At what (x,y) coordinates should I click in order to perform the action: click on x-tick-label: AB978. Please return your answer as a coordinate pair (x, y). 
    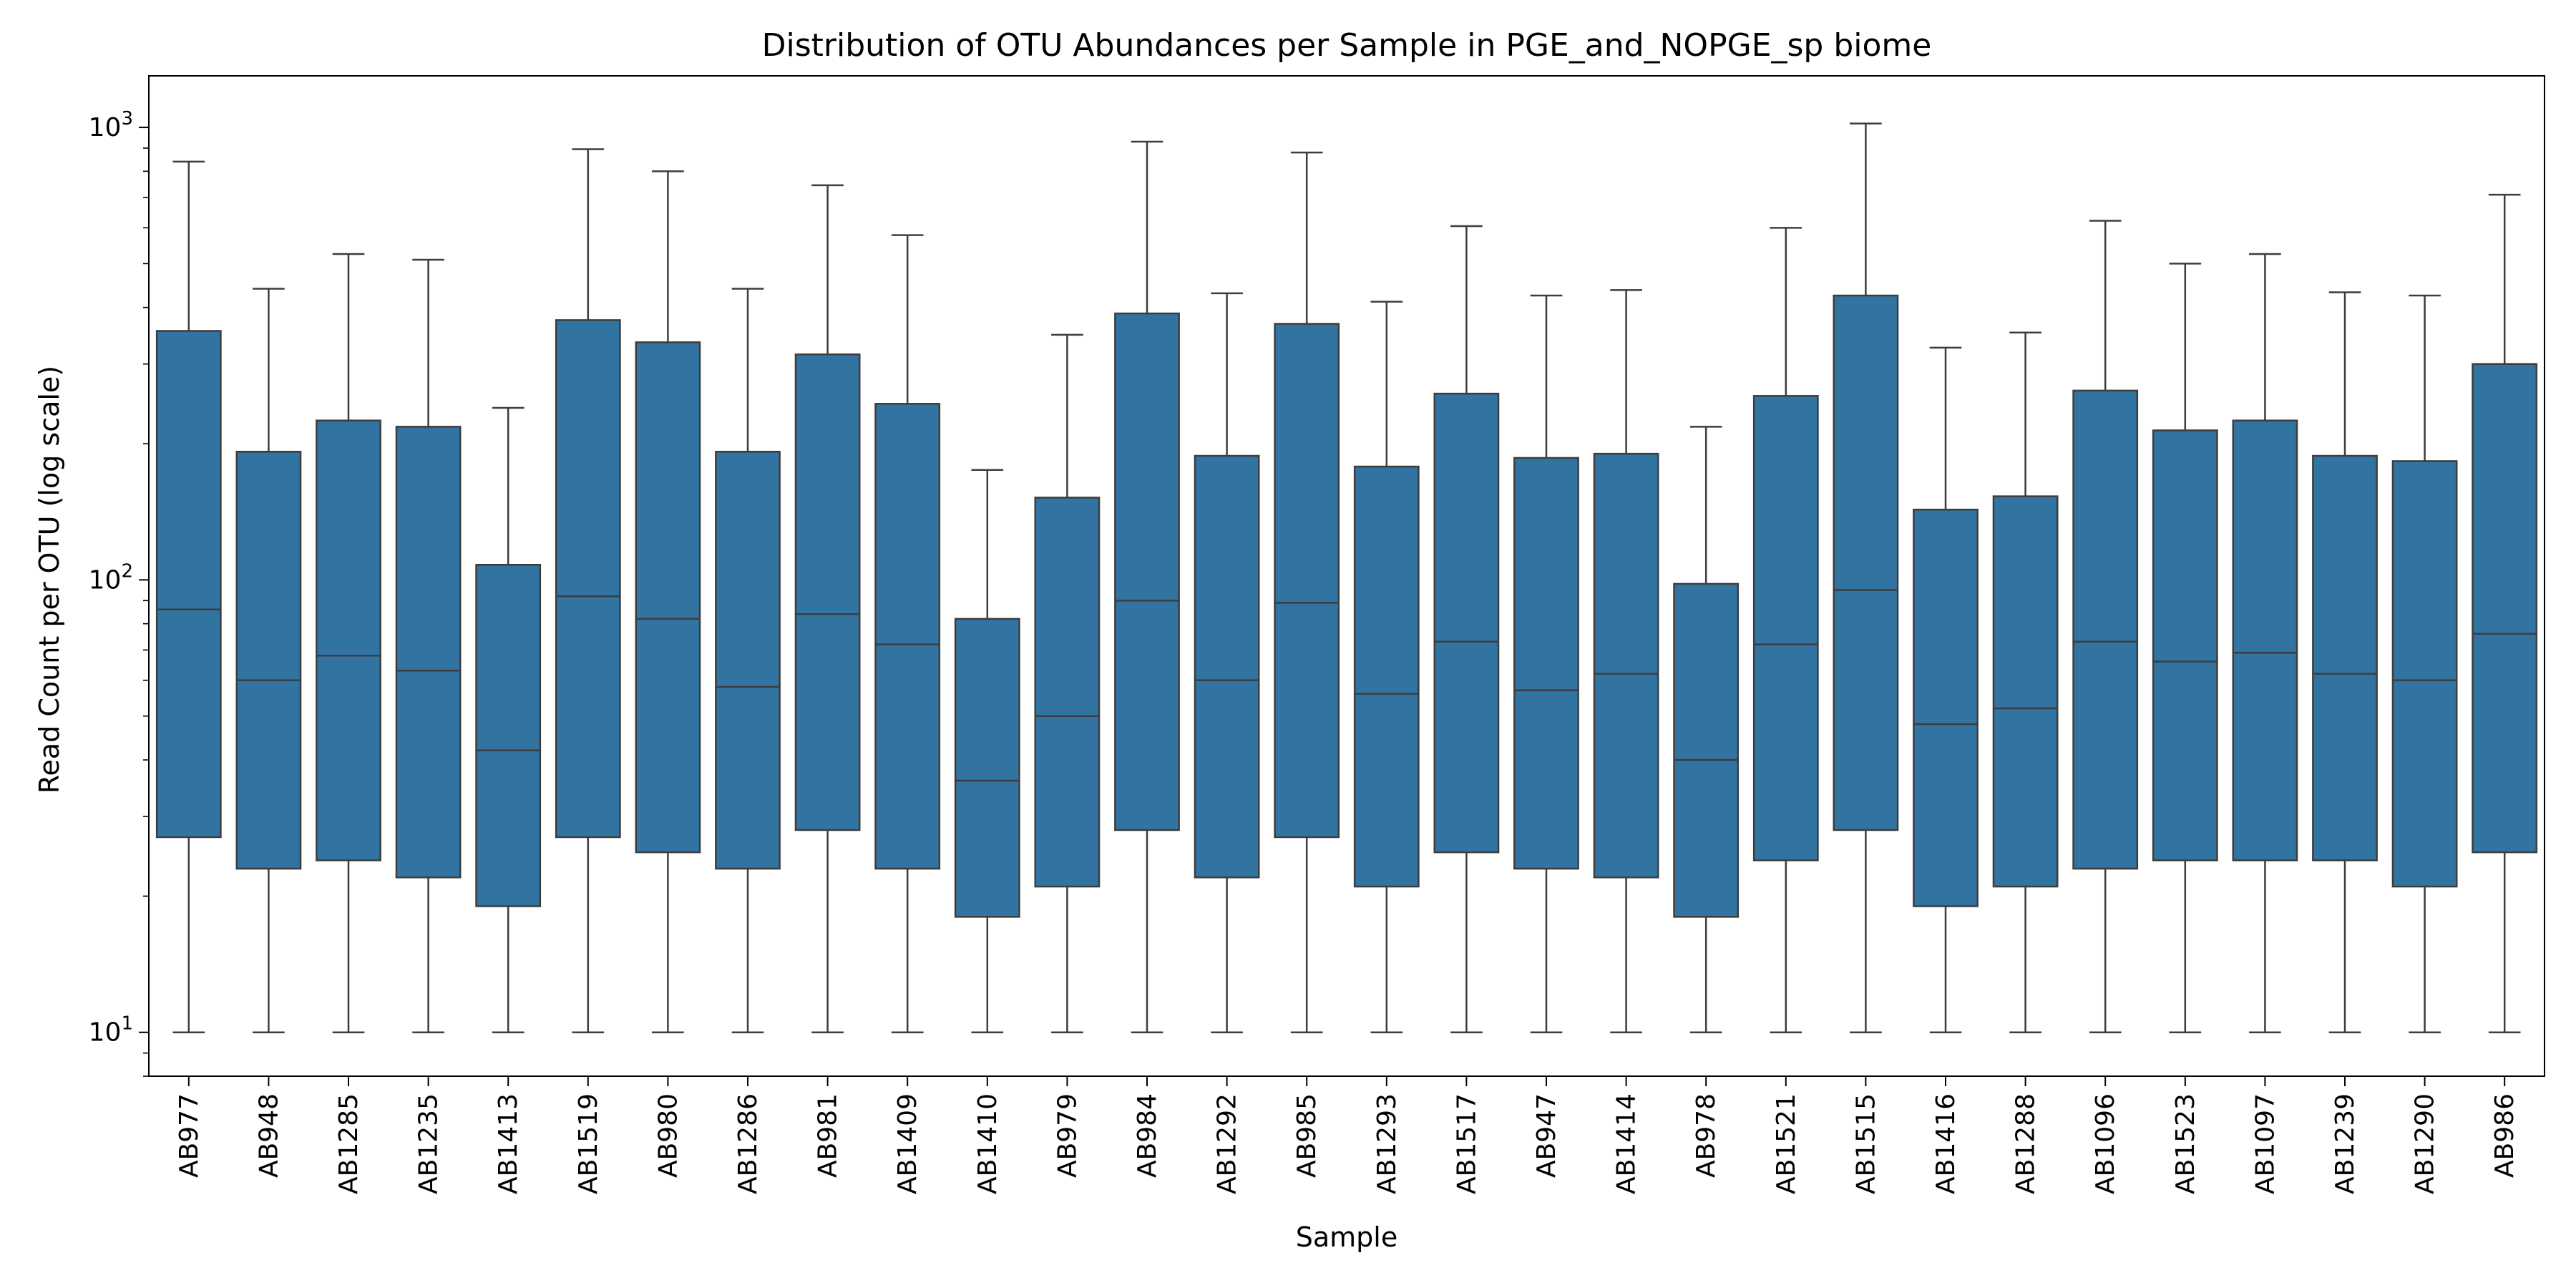
    Looking at the image, I should click on (1707, 1135).